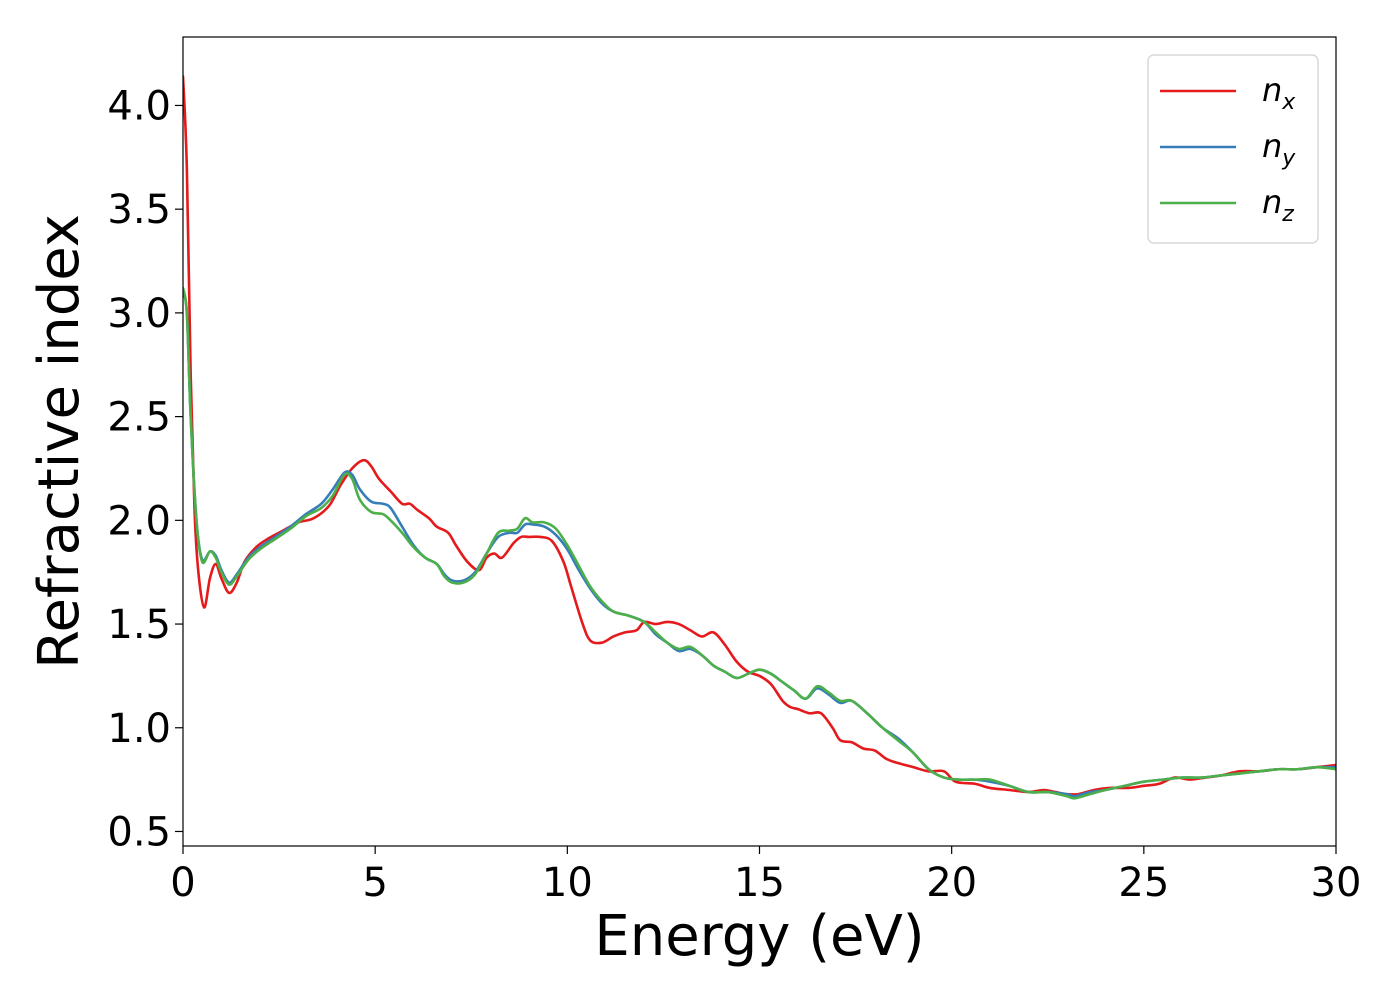 This screenshot has height=1004, width=1400. I want to click on y-tick-label: 3.0, so click(139, 314).